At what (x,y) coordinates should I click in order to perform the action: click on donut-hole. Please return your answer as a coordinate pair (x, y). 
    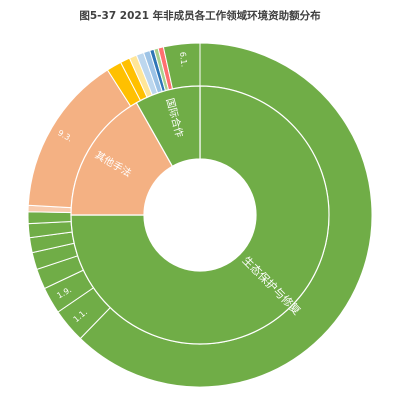
    Looking at the image, I should click on (200, 215).